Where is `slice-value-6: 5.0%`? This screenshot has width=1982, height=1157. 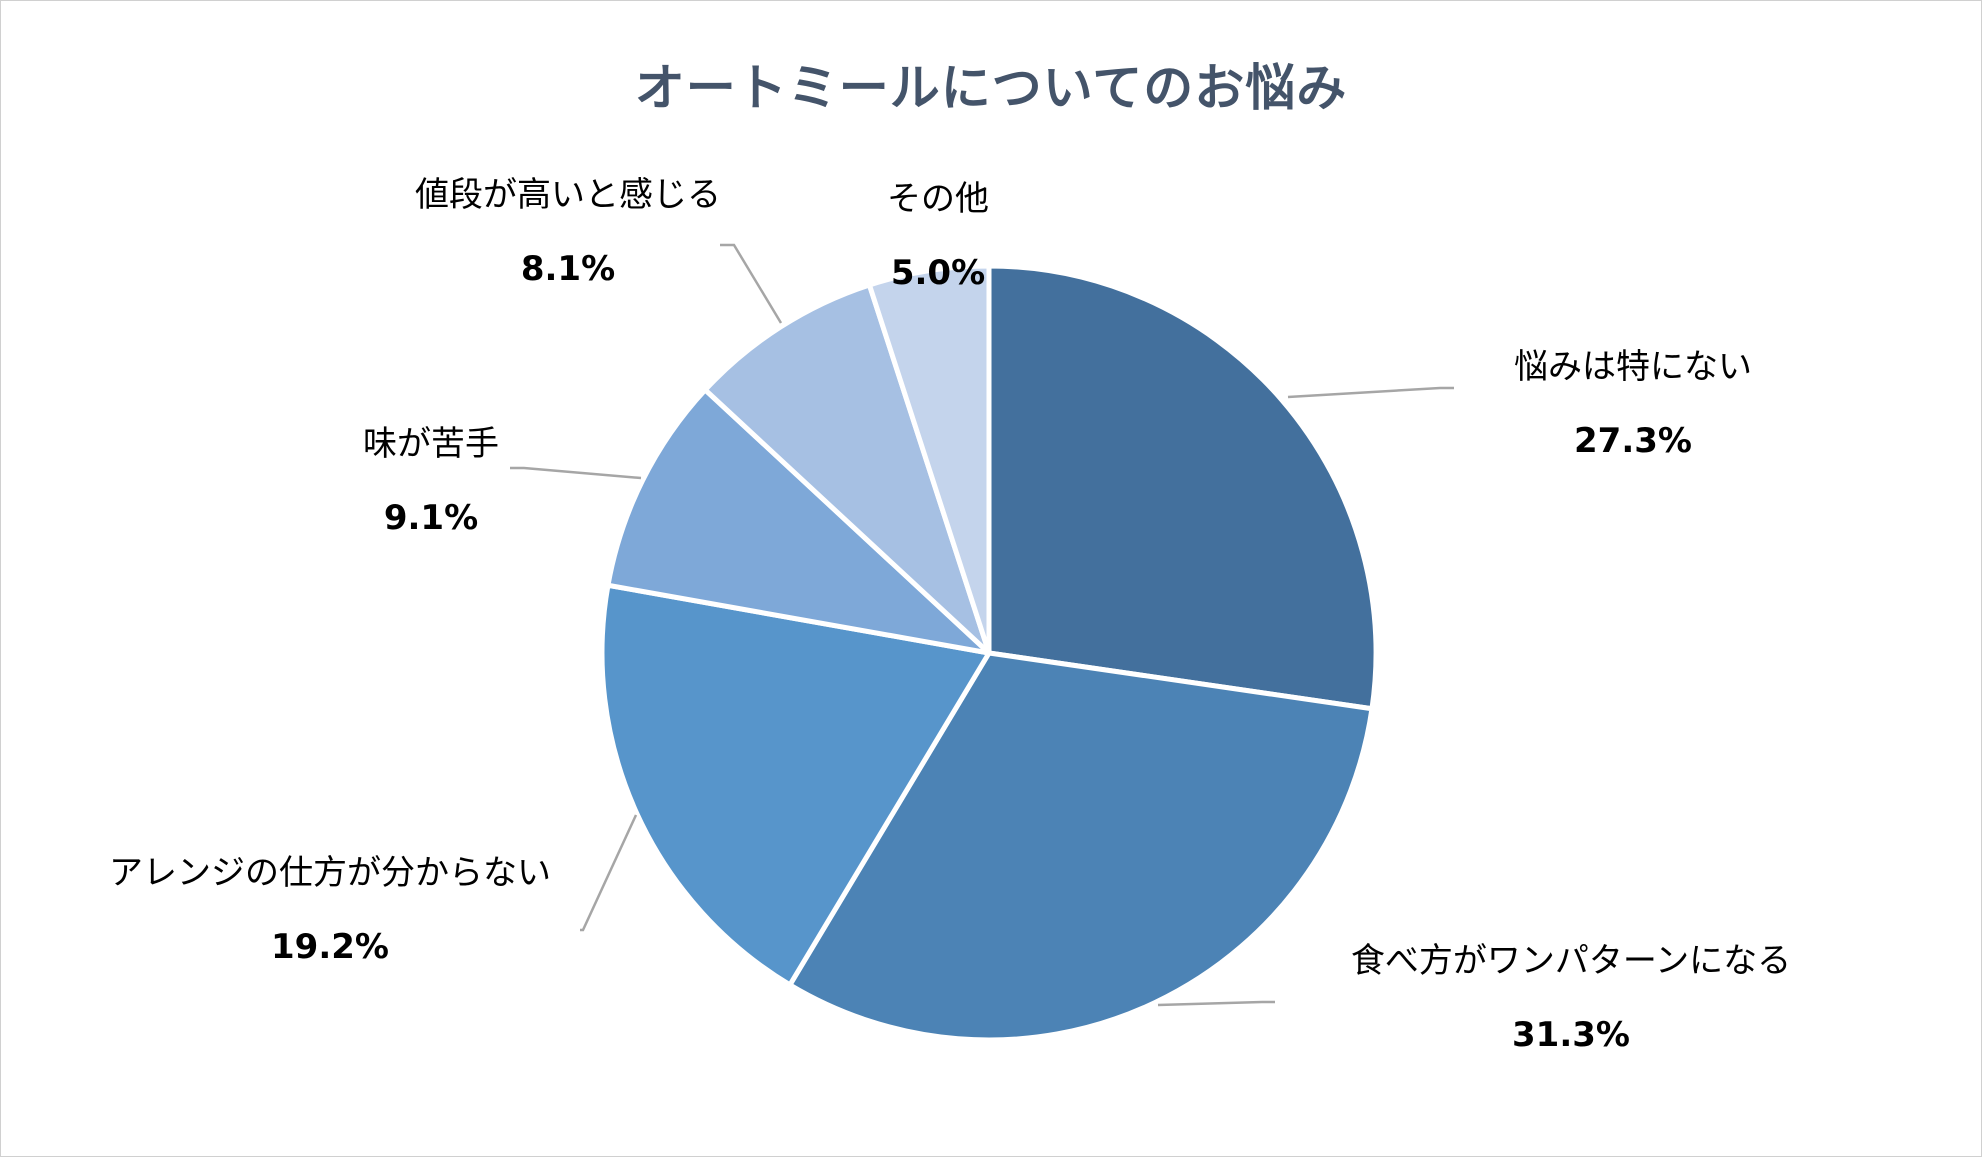
slice-value-6: 5.0% is located at coordinates (938, 273).